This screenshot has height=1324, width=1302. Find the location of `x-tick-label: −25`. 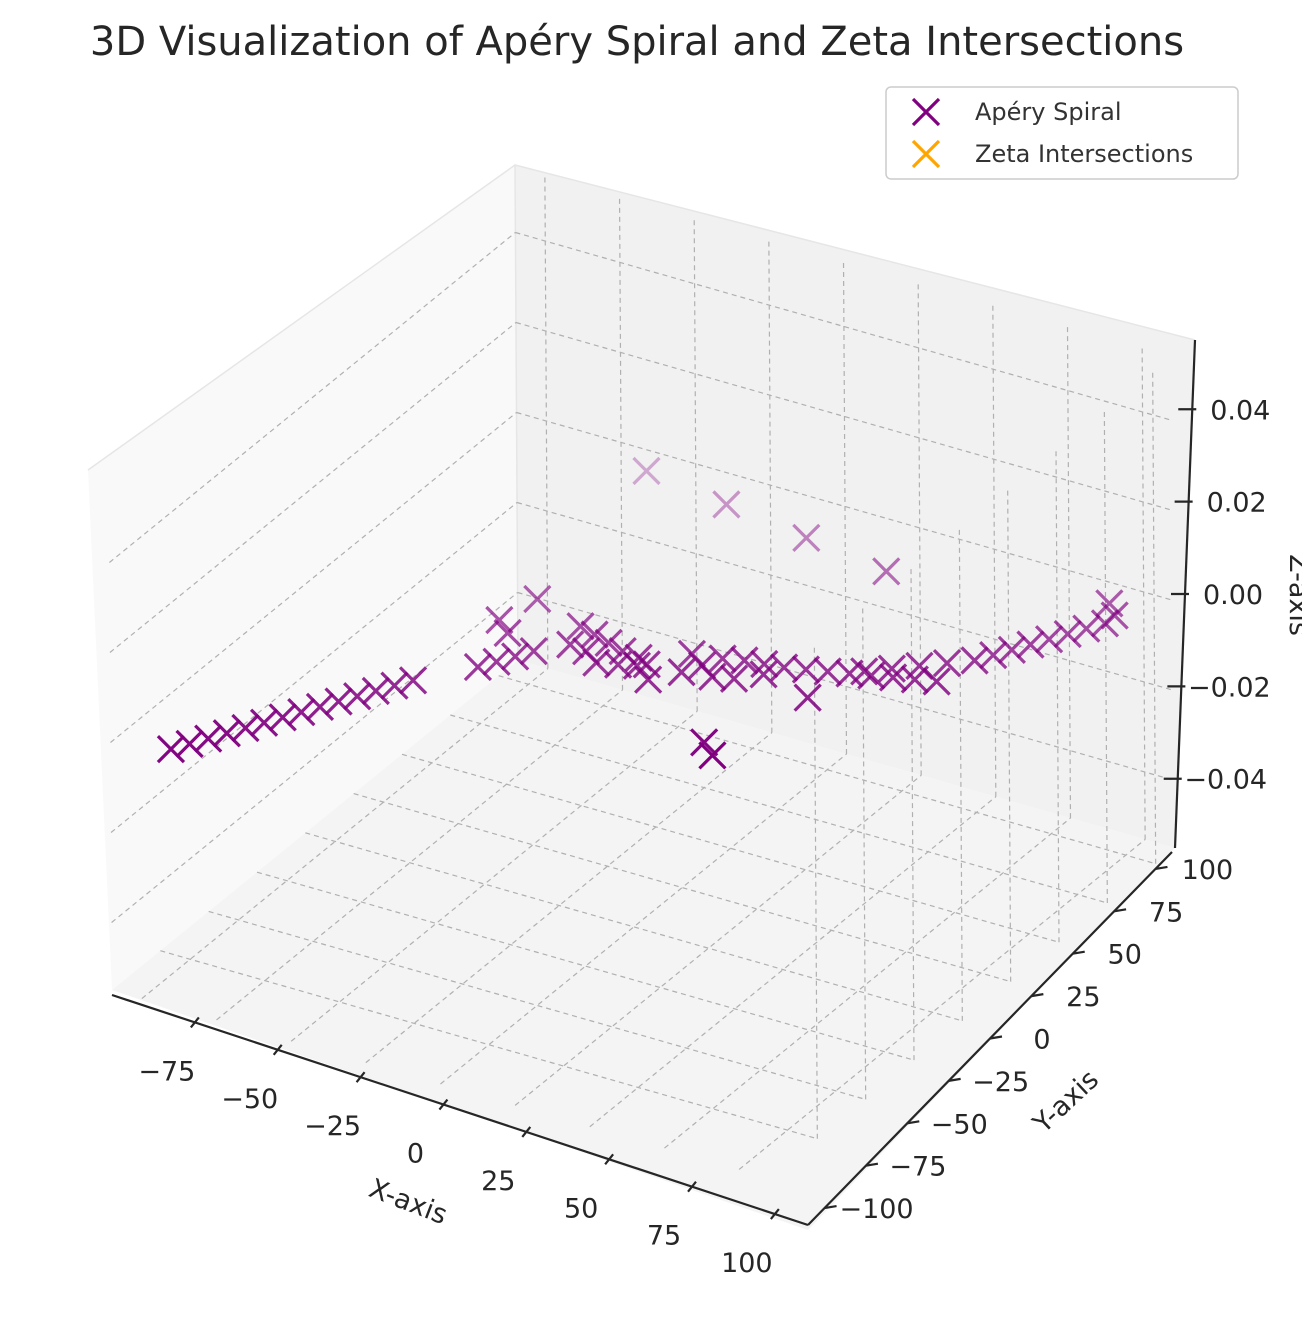

x-tick-label: −25 is located at coordinates (332, 1126).